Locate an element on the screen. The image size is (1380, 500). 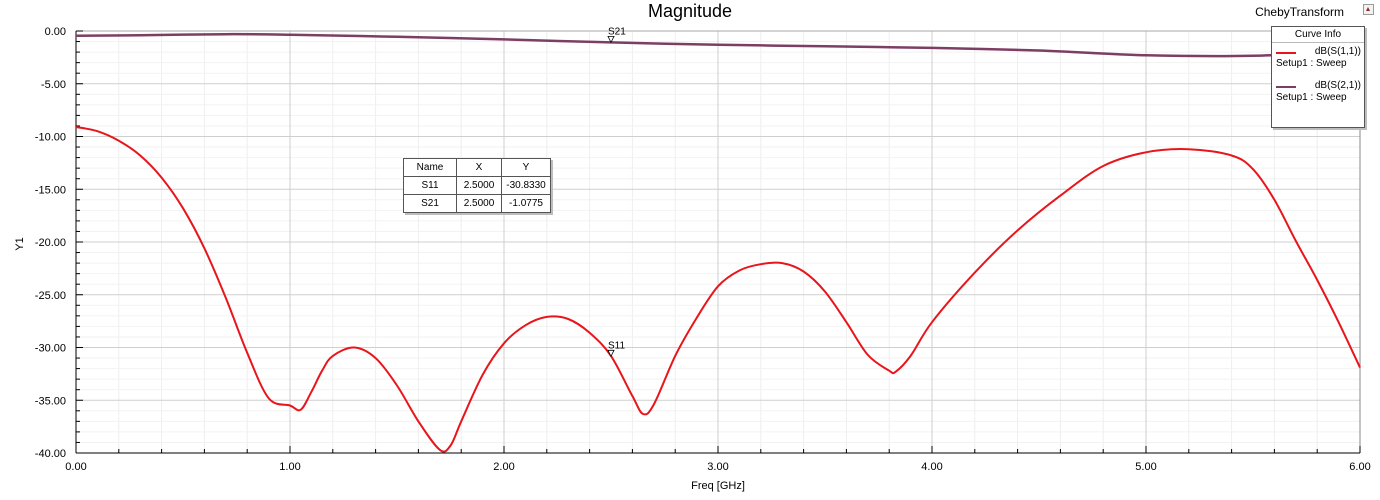
marker-name: S11 is located at coordinates (430, 185).